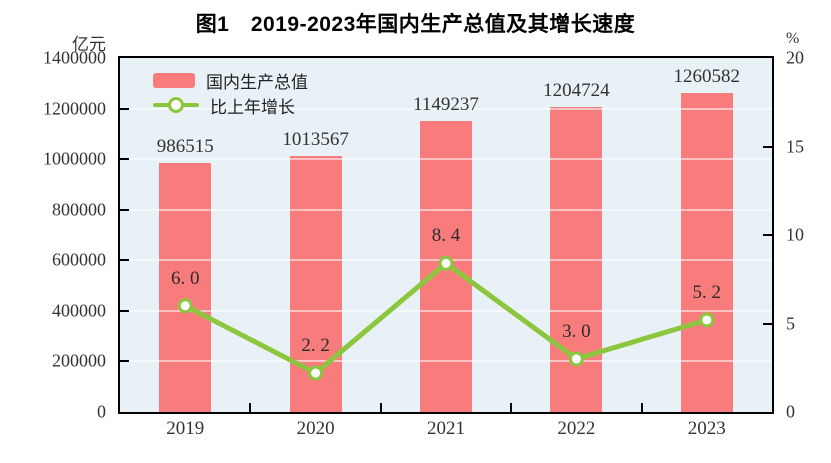 This screenshot has width=831, height=463. I want to click on x-axis-category-label: 2020, so click(315, 428).